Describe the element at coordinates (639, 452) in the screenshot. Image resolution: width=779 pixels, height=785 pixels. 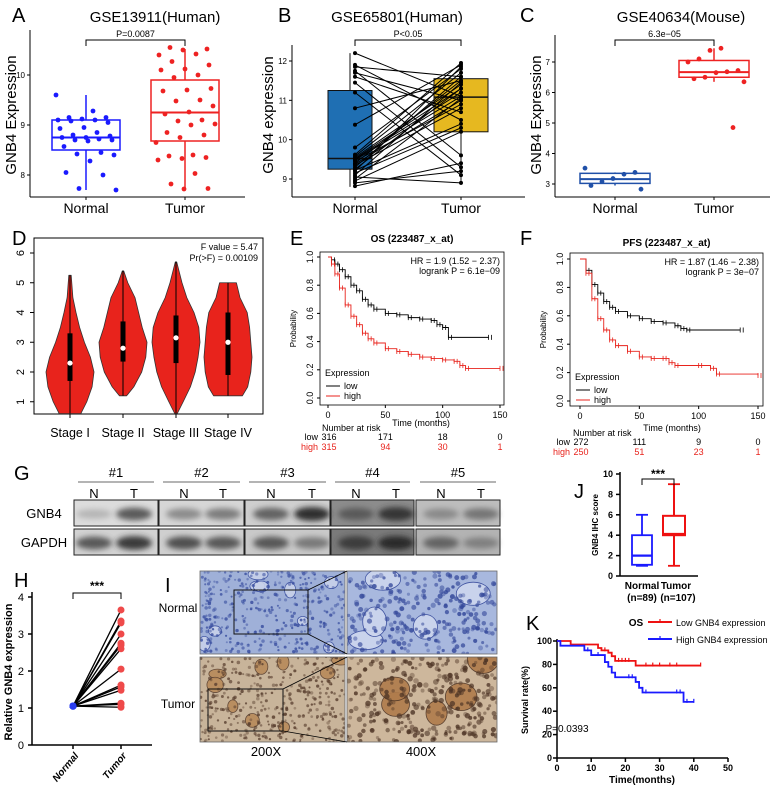
I see `risk-value: 51` at that location.